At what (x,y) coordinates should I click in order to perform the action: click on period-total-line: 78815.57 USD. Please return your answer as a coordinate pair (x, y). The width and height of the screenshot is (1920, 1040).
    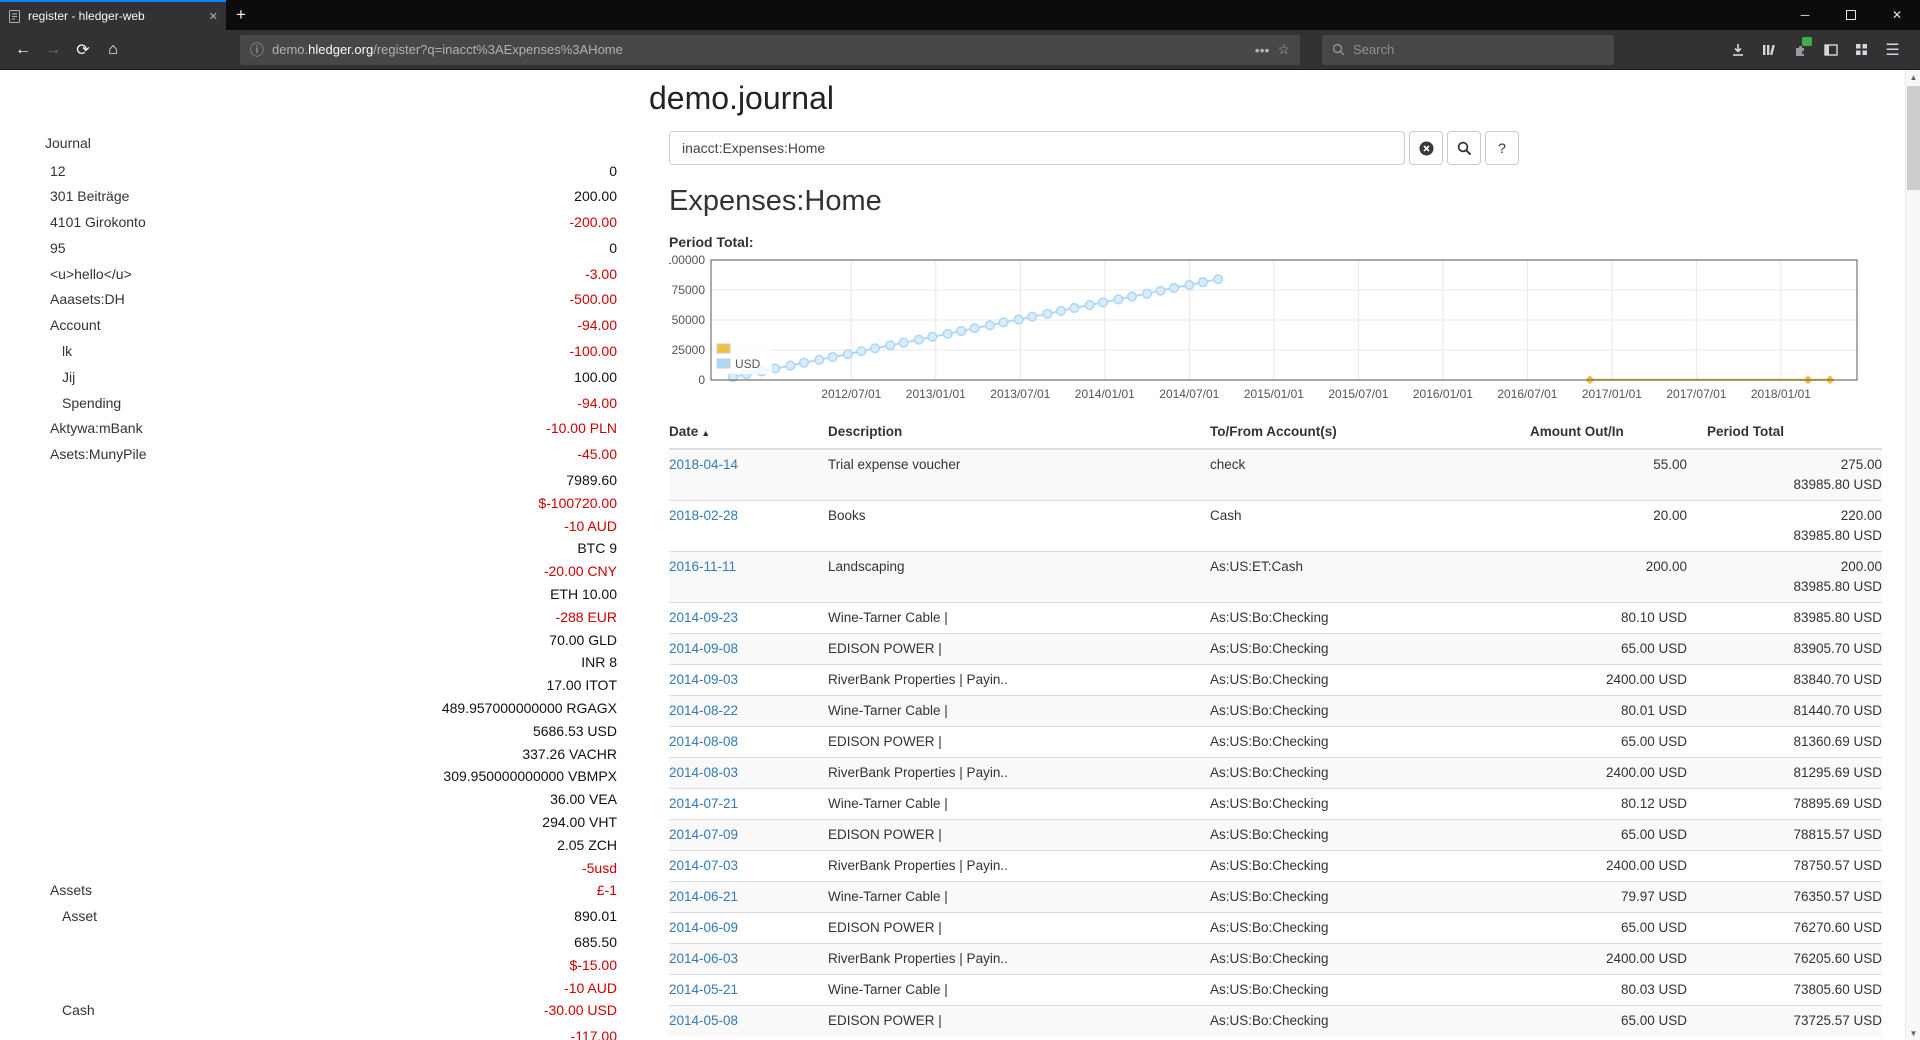
    Looking at the image, I should click on (1837, 834).